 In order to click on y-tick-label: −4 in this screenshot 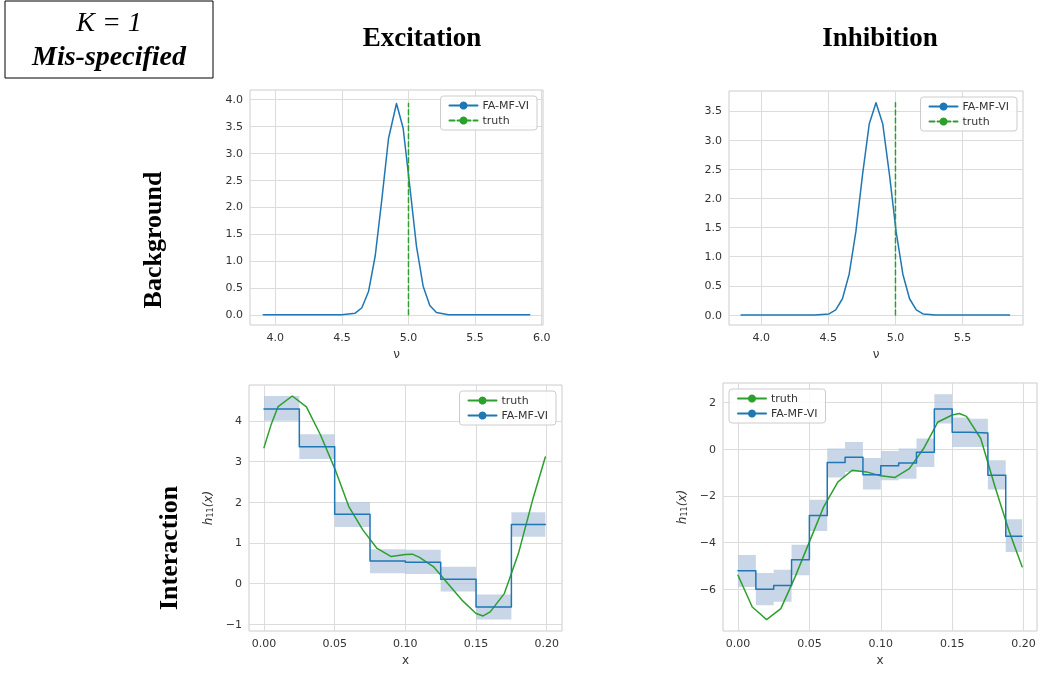, I will do `click(707, 543)`.